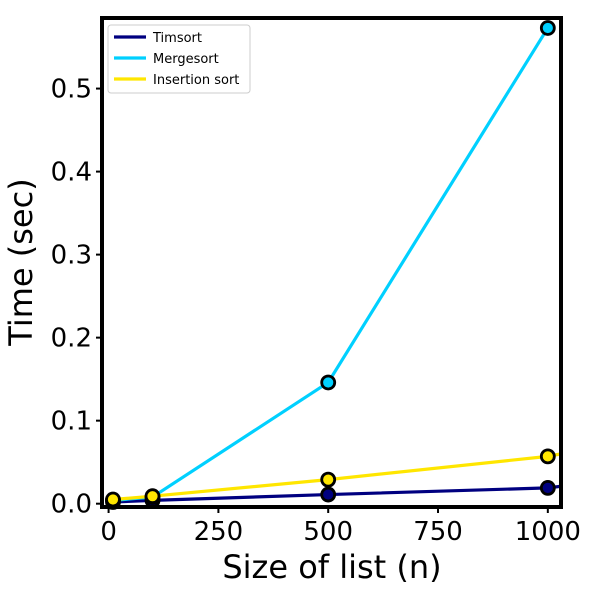 This screenshot has height=600, width=600. Describe the element at coordinates (71, 173) in the screenshot. I see `y-tick-label: 0.4` at that location.